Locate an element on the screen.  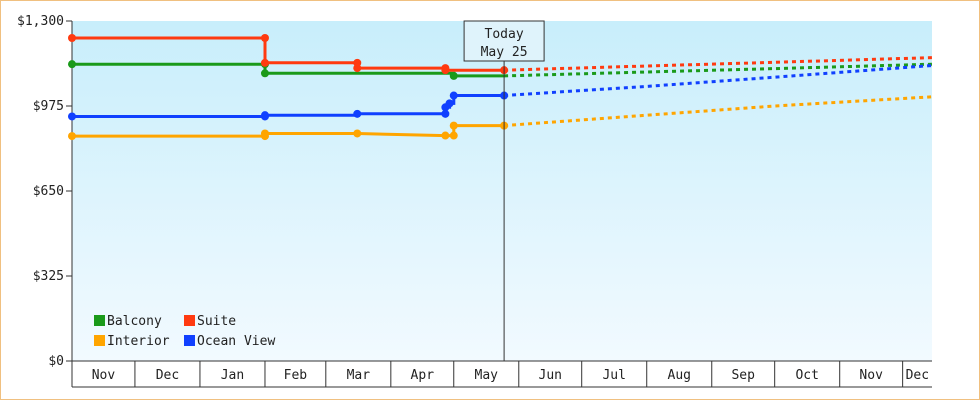
x-tick-label: Mar is located at coordinates (359, 375).